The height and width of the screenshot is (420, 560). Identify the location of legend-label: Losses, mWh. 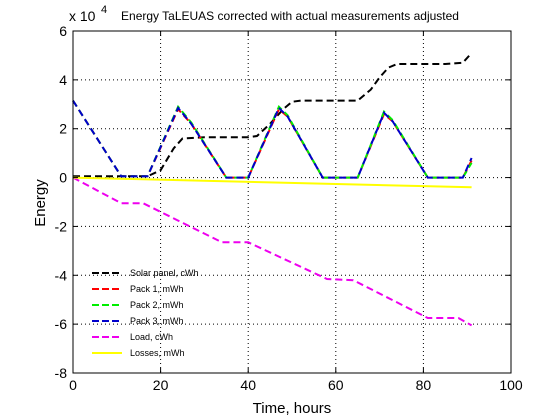
(157, 353).